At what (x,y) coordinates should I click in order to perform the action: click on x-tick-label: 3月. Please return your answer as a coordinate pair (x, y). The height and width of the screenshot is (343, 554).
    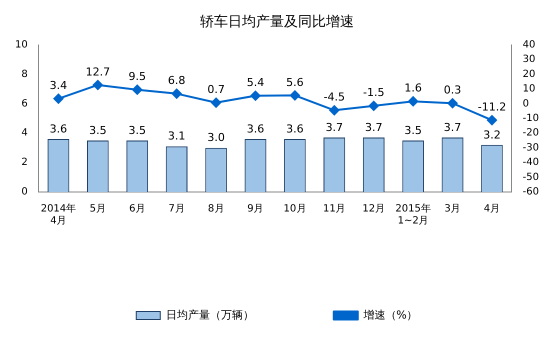
    Looking at the image, I should click on (452, 209).